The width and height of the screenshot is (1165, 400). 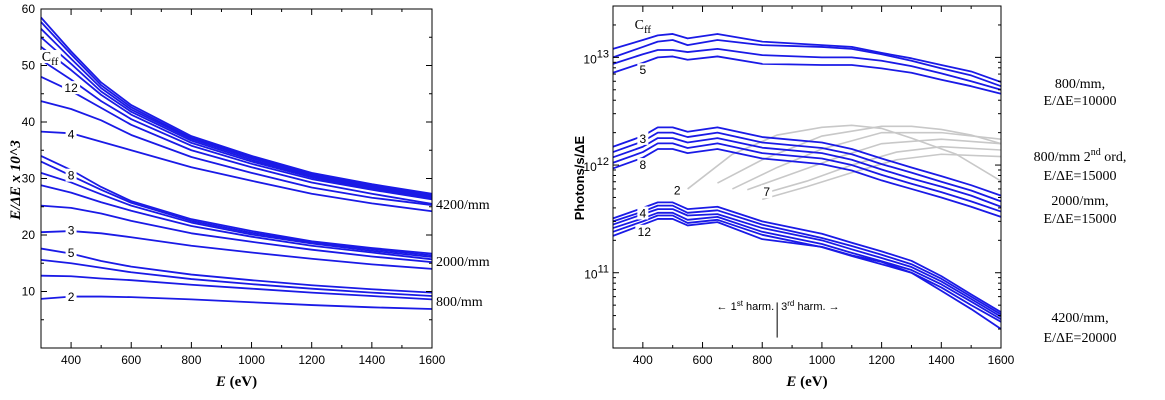 I want to click on group-label: 800/mm 2nd ord,, so click(x=1080, y=156).